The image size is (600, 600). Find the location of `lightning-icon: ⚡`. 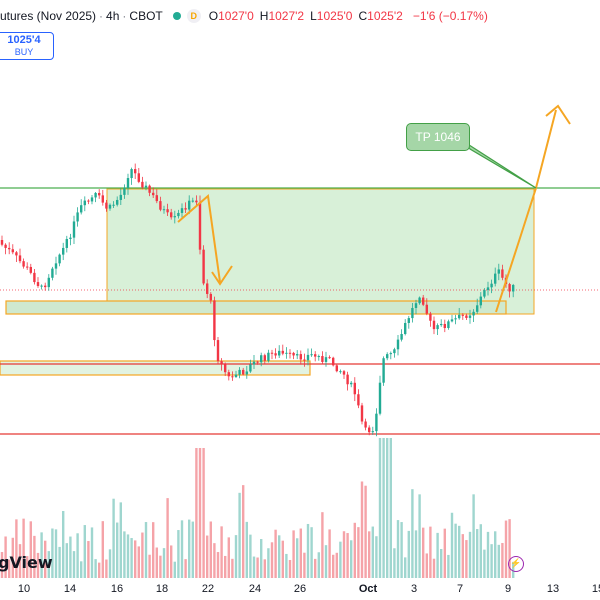

lightning-icon: ⚡ is located at coordinates (516, 564).